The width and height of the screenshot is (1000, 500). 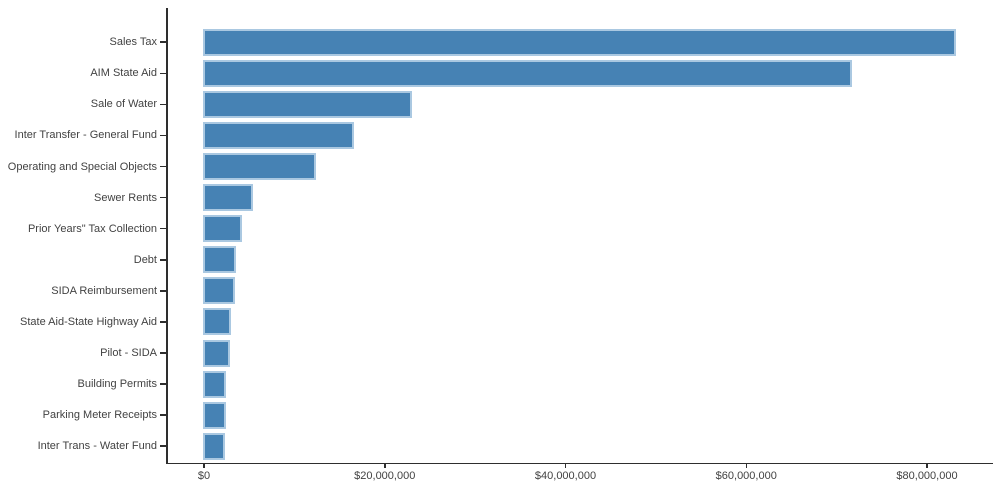 What do you see at coordinates (204, 476) in the screenshot?
I see `x-axis-tick-label: $0` at bounding box center [204, 476].